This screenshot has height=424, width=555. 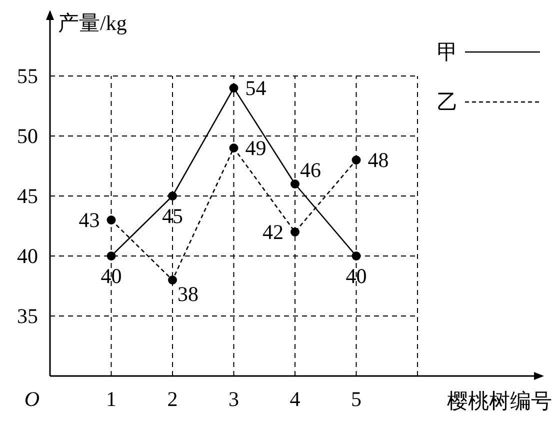 What do you see at coordinates (447, 102) in the screenshot?
I see `legend-label: 乙` at bounding box center [447, 102].